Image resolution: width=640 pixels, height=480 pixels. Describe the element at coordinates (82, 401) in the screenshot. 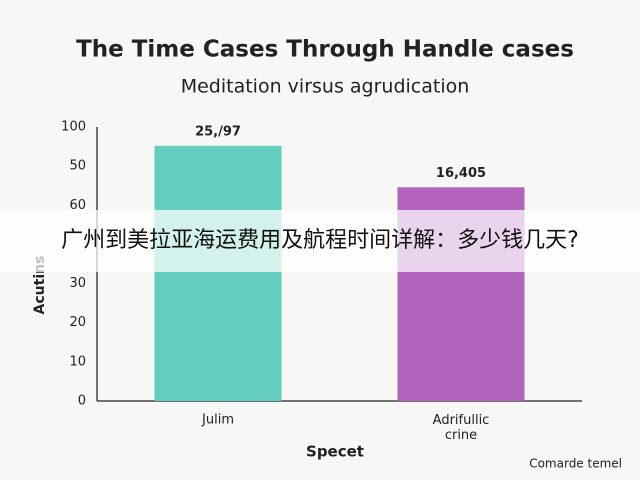

I see `y-tick-label: 0` at that location.